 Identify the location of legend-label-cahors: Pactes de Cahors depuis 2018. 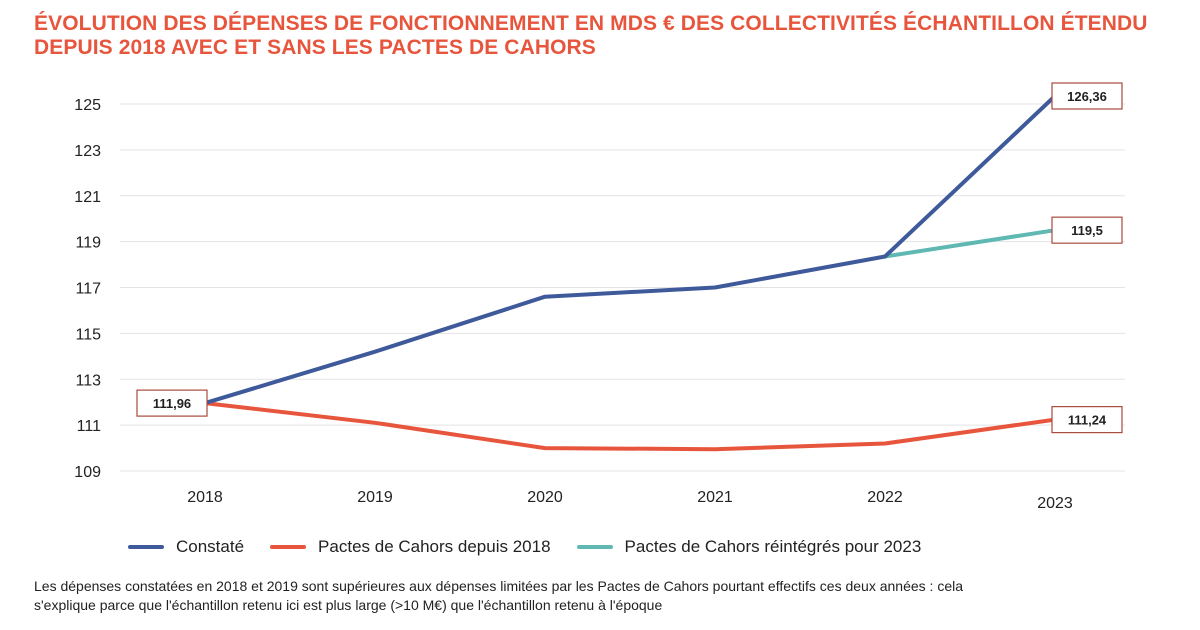
(434, 546).